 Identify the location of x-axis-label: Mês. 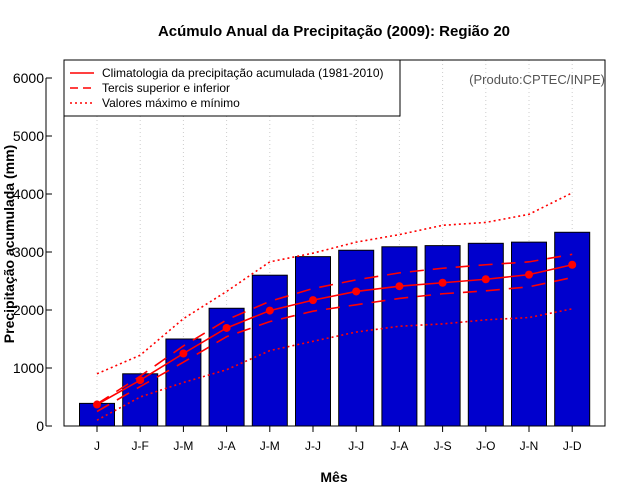
(333, 477).